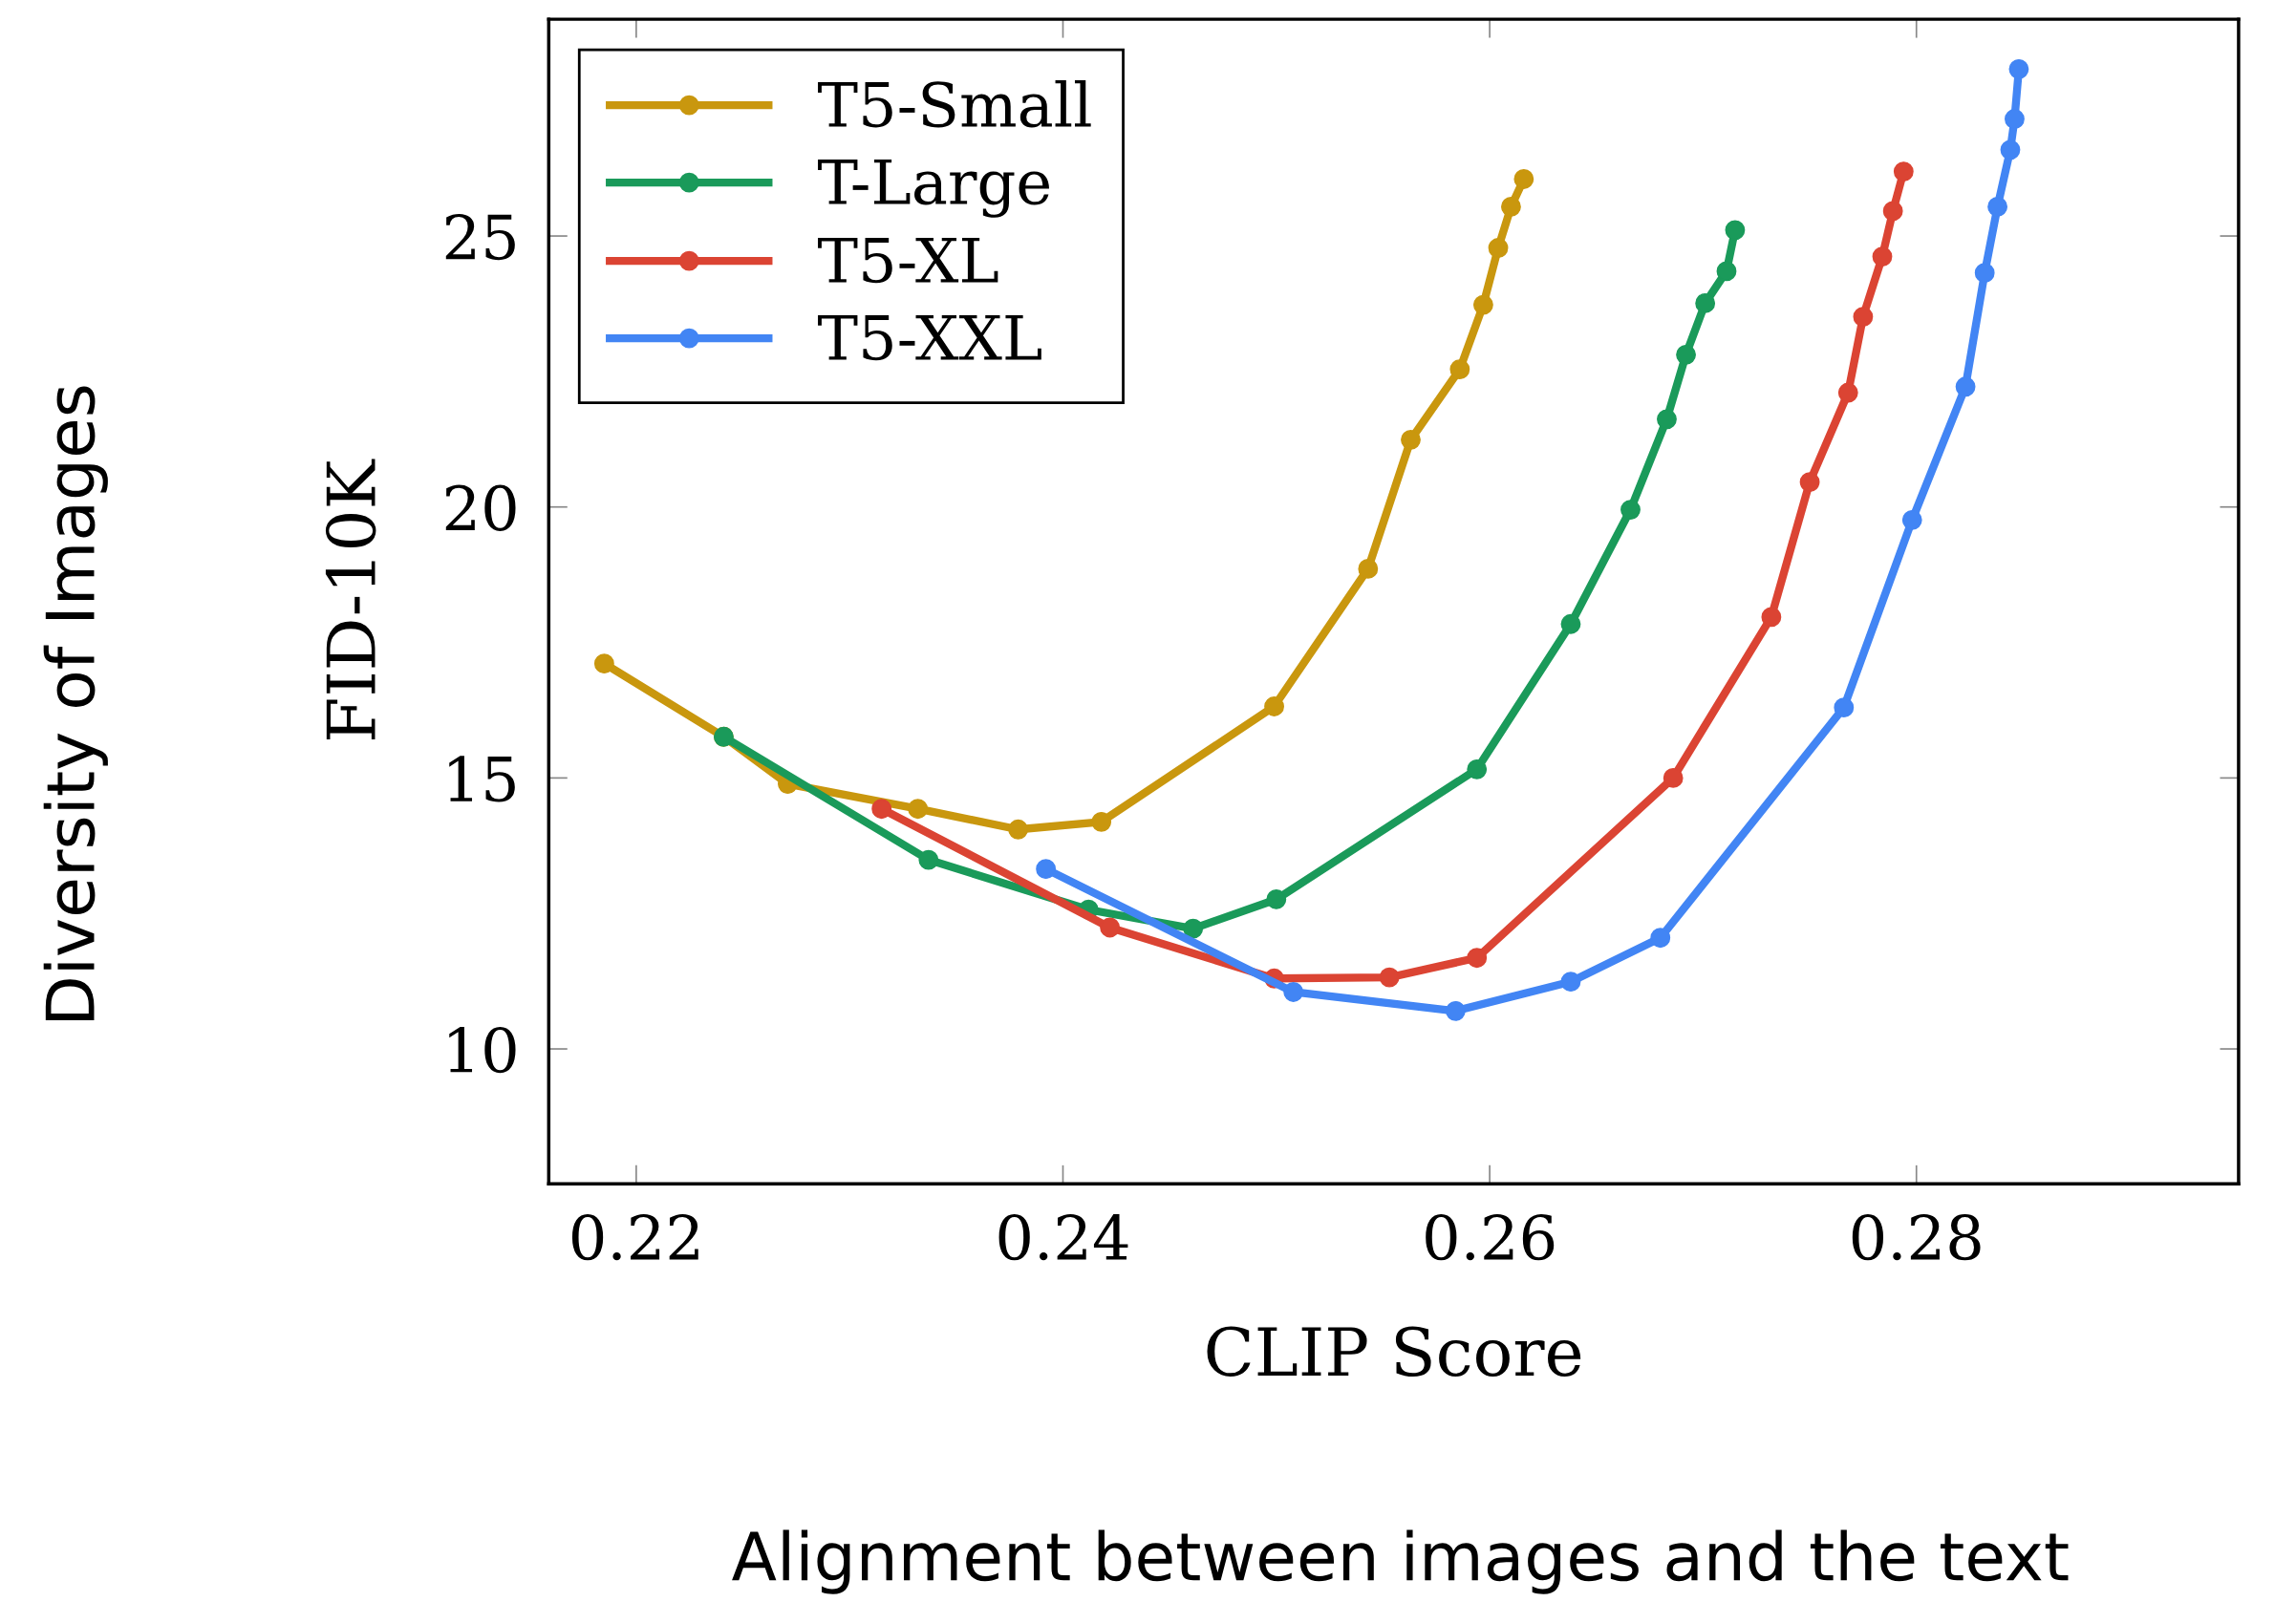  Describe the element at coordinates (482, 779) in the screenshot. I see `y-tick-label: 15` at that location.